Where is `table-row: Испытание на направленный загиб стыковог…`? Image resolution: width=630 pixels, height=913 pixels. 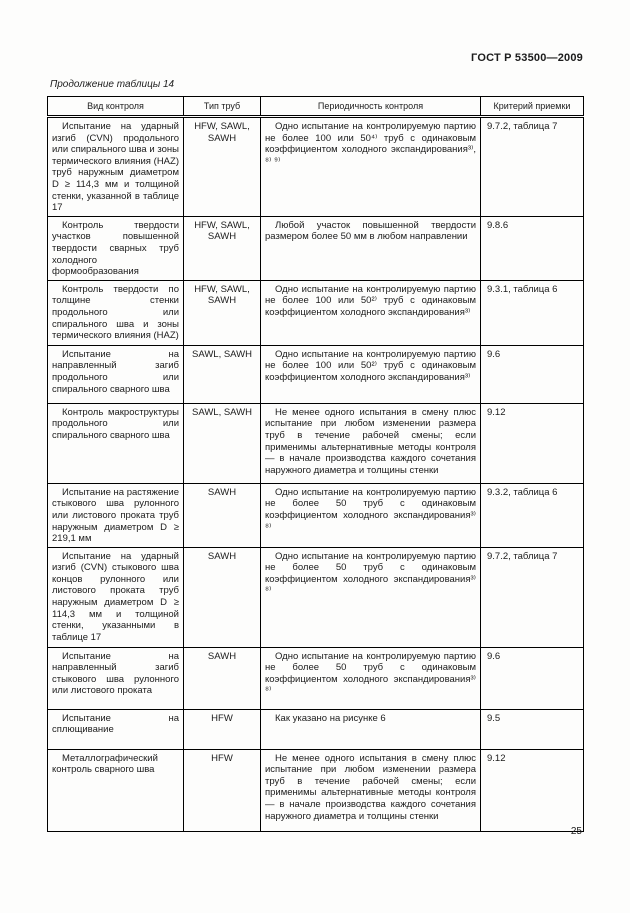 table-row: Испытание на направленный загиб стыковог… is located at coordinates (315, 678).